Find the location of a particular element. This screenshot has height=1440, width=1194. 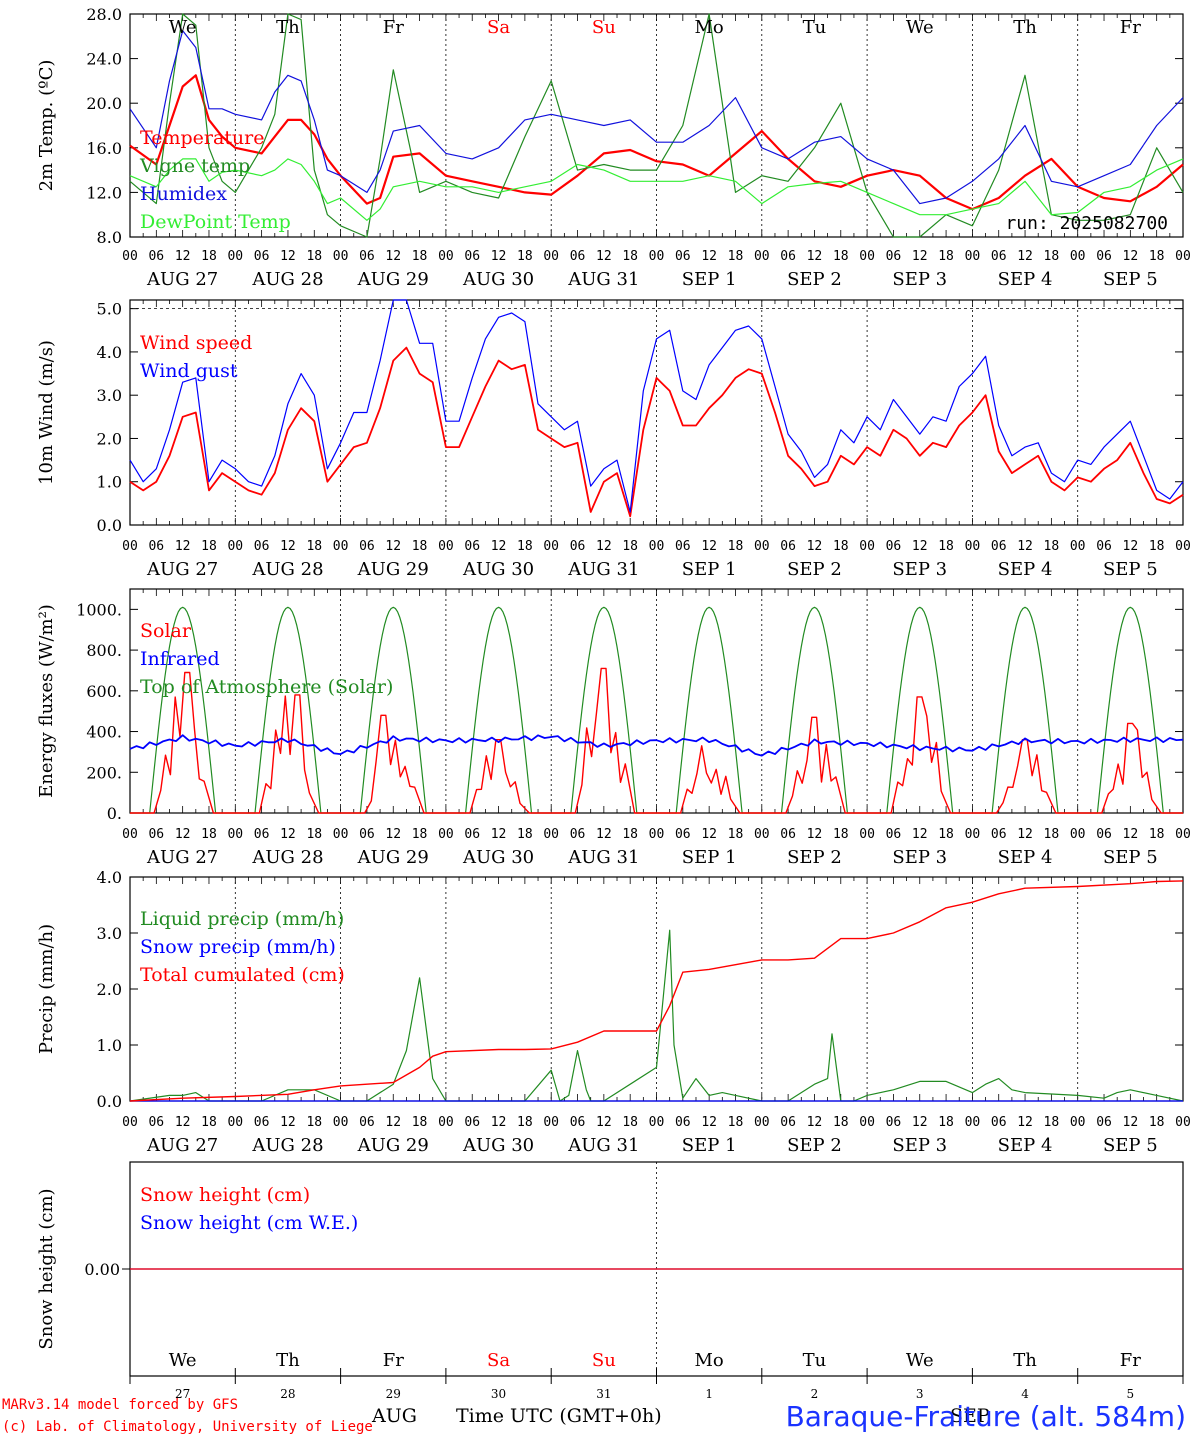

weekday-label-bottom: Mo is located at coordinates (709, 1360).